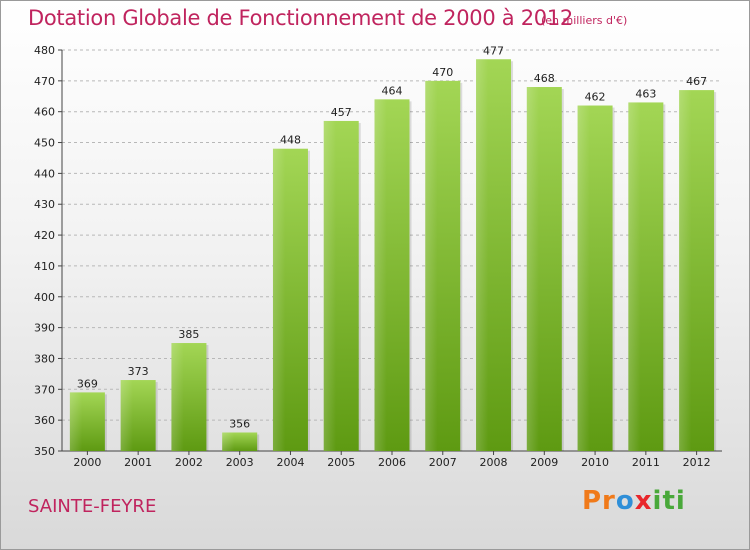  Describe the element at coordinates (44, 328) in the screenshot. I see `y-tick-label: 390` at that location.